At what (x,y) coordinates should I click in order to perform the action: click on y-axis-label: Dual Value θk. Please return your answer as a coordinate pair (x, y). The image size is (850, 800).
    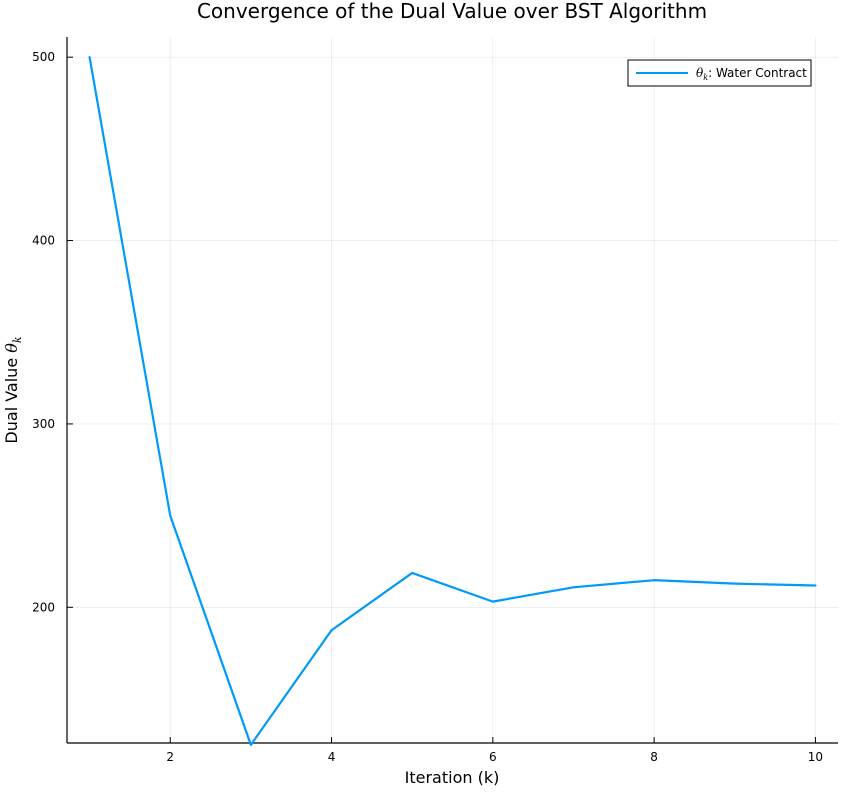
    Looking at the image, I should click on (13, 389).